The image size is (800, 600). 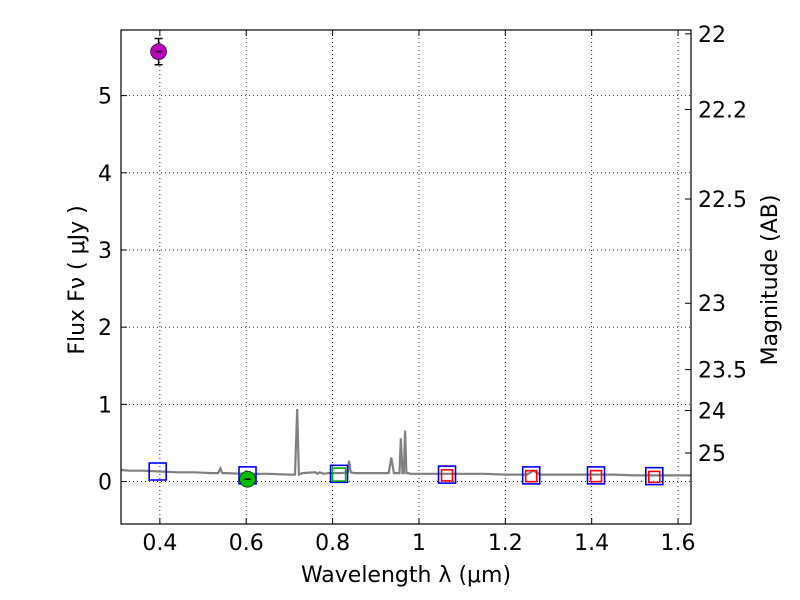 What do you see at coordinates (678, 543) in the screenshot?
I see `x-tick-label: 1.6` at bounding box center [678, 543].